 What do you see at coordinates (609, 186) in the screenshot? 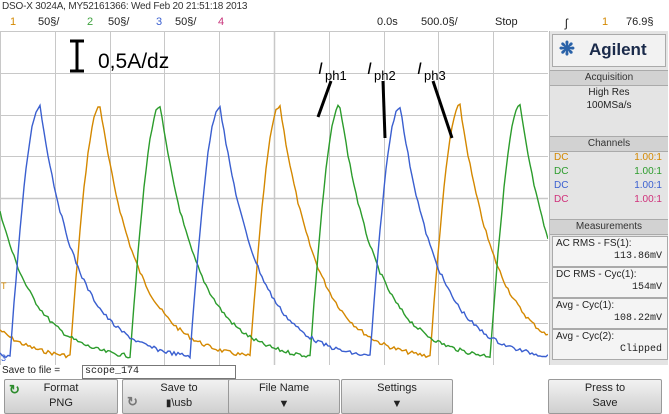
I see `channel-row-3: DC 1.00:1` at bounding box center [609, 186].